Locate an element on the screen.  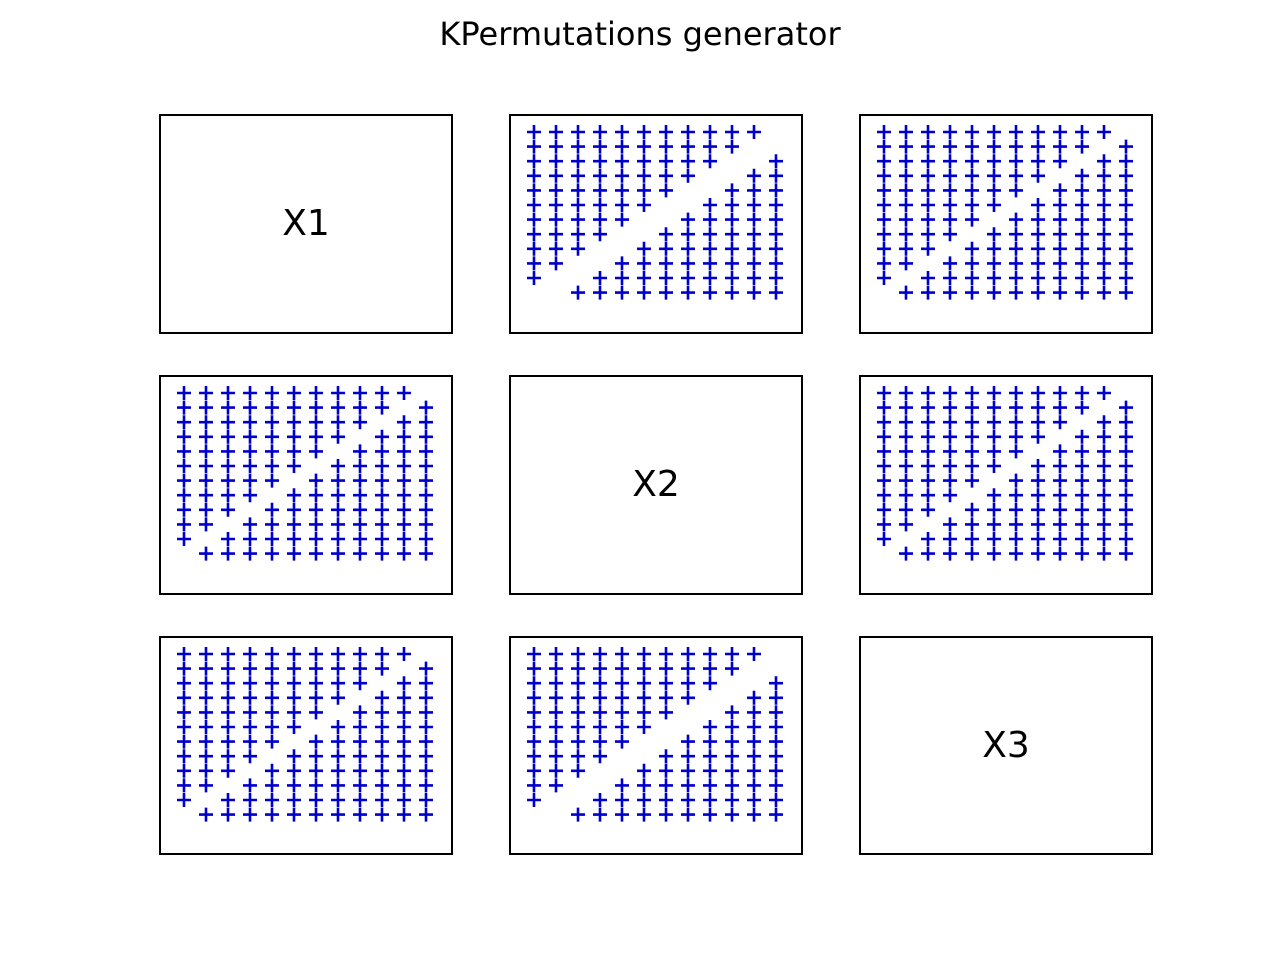
panel-1-1: X1 is located at coordinates (306, 224).